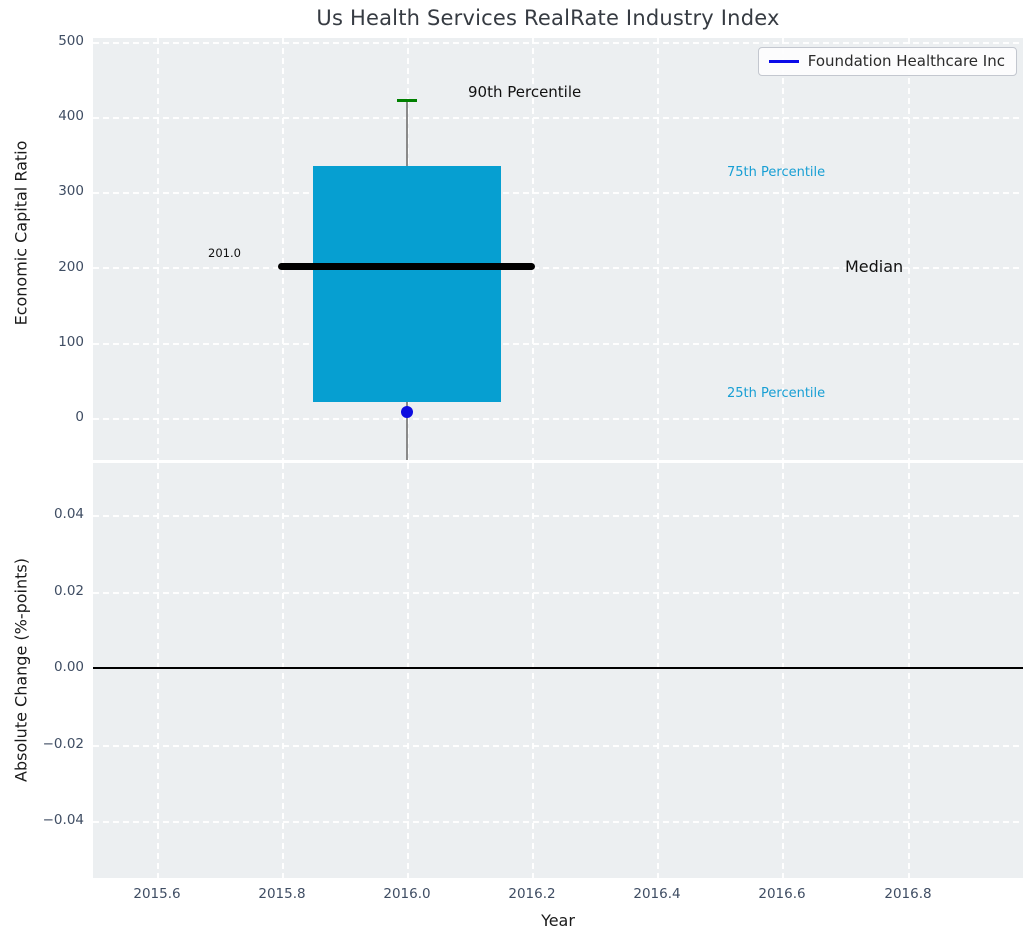  Describe the element at coordinates (63, 820) in the screenshot. I see `y-tick-label: −0.04` at that location.